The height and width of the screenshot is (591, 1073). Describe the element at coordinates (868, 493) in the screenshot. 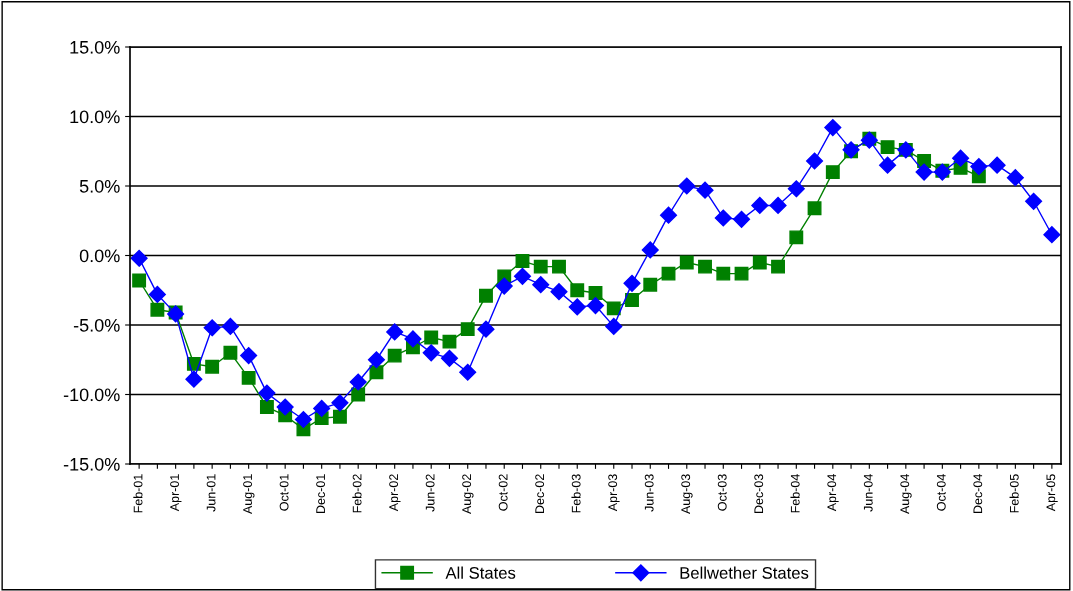

I see `x-tick-label: Jun-04` at that location.